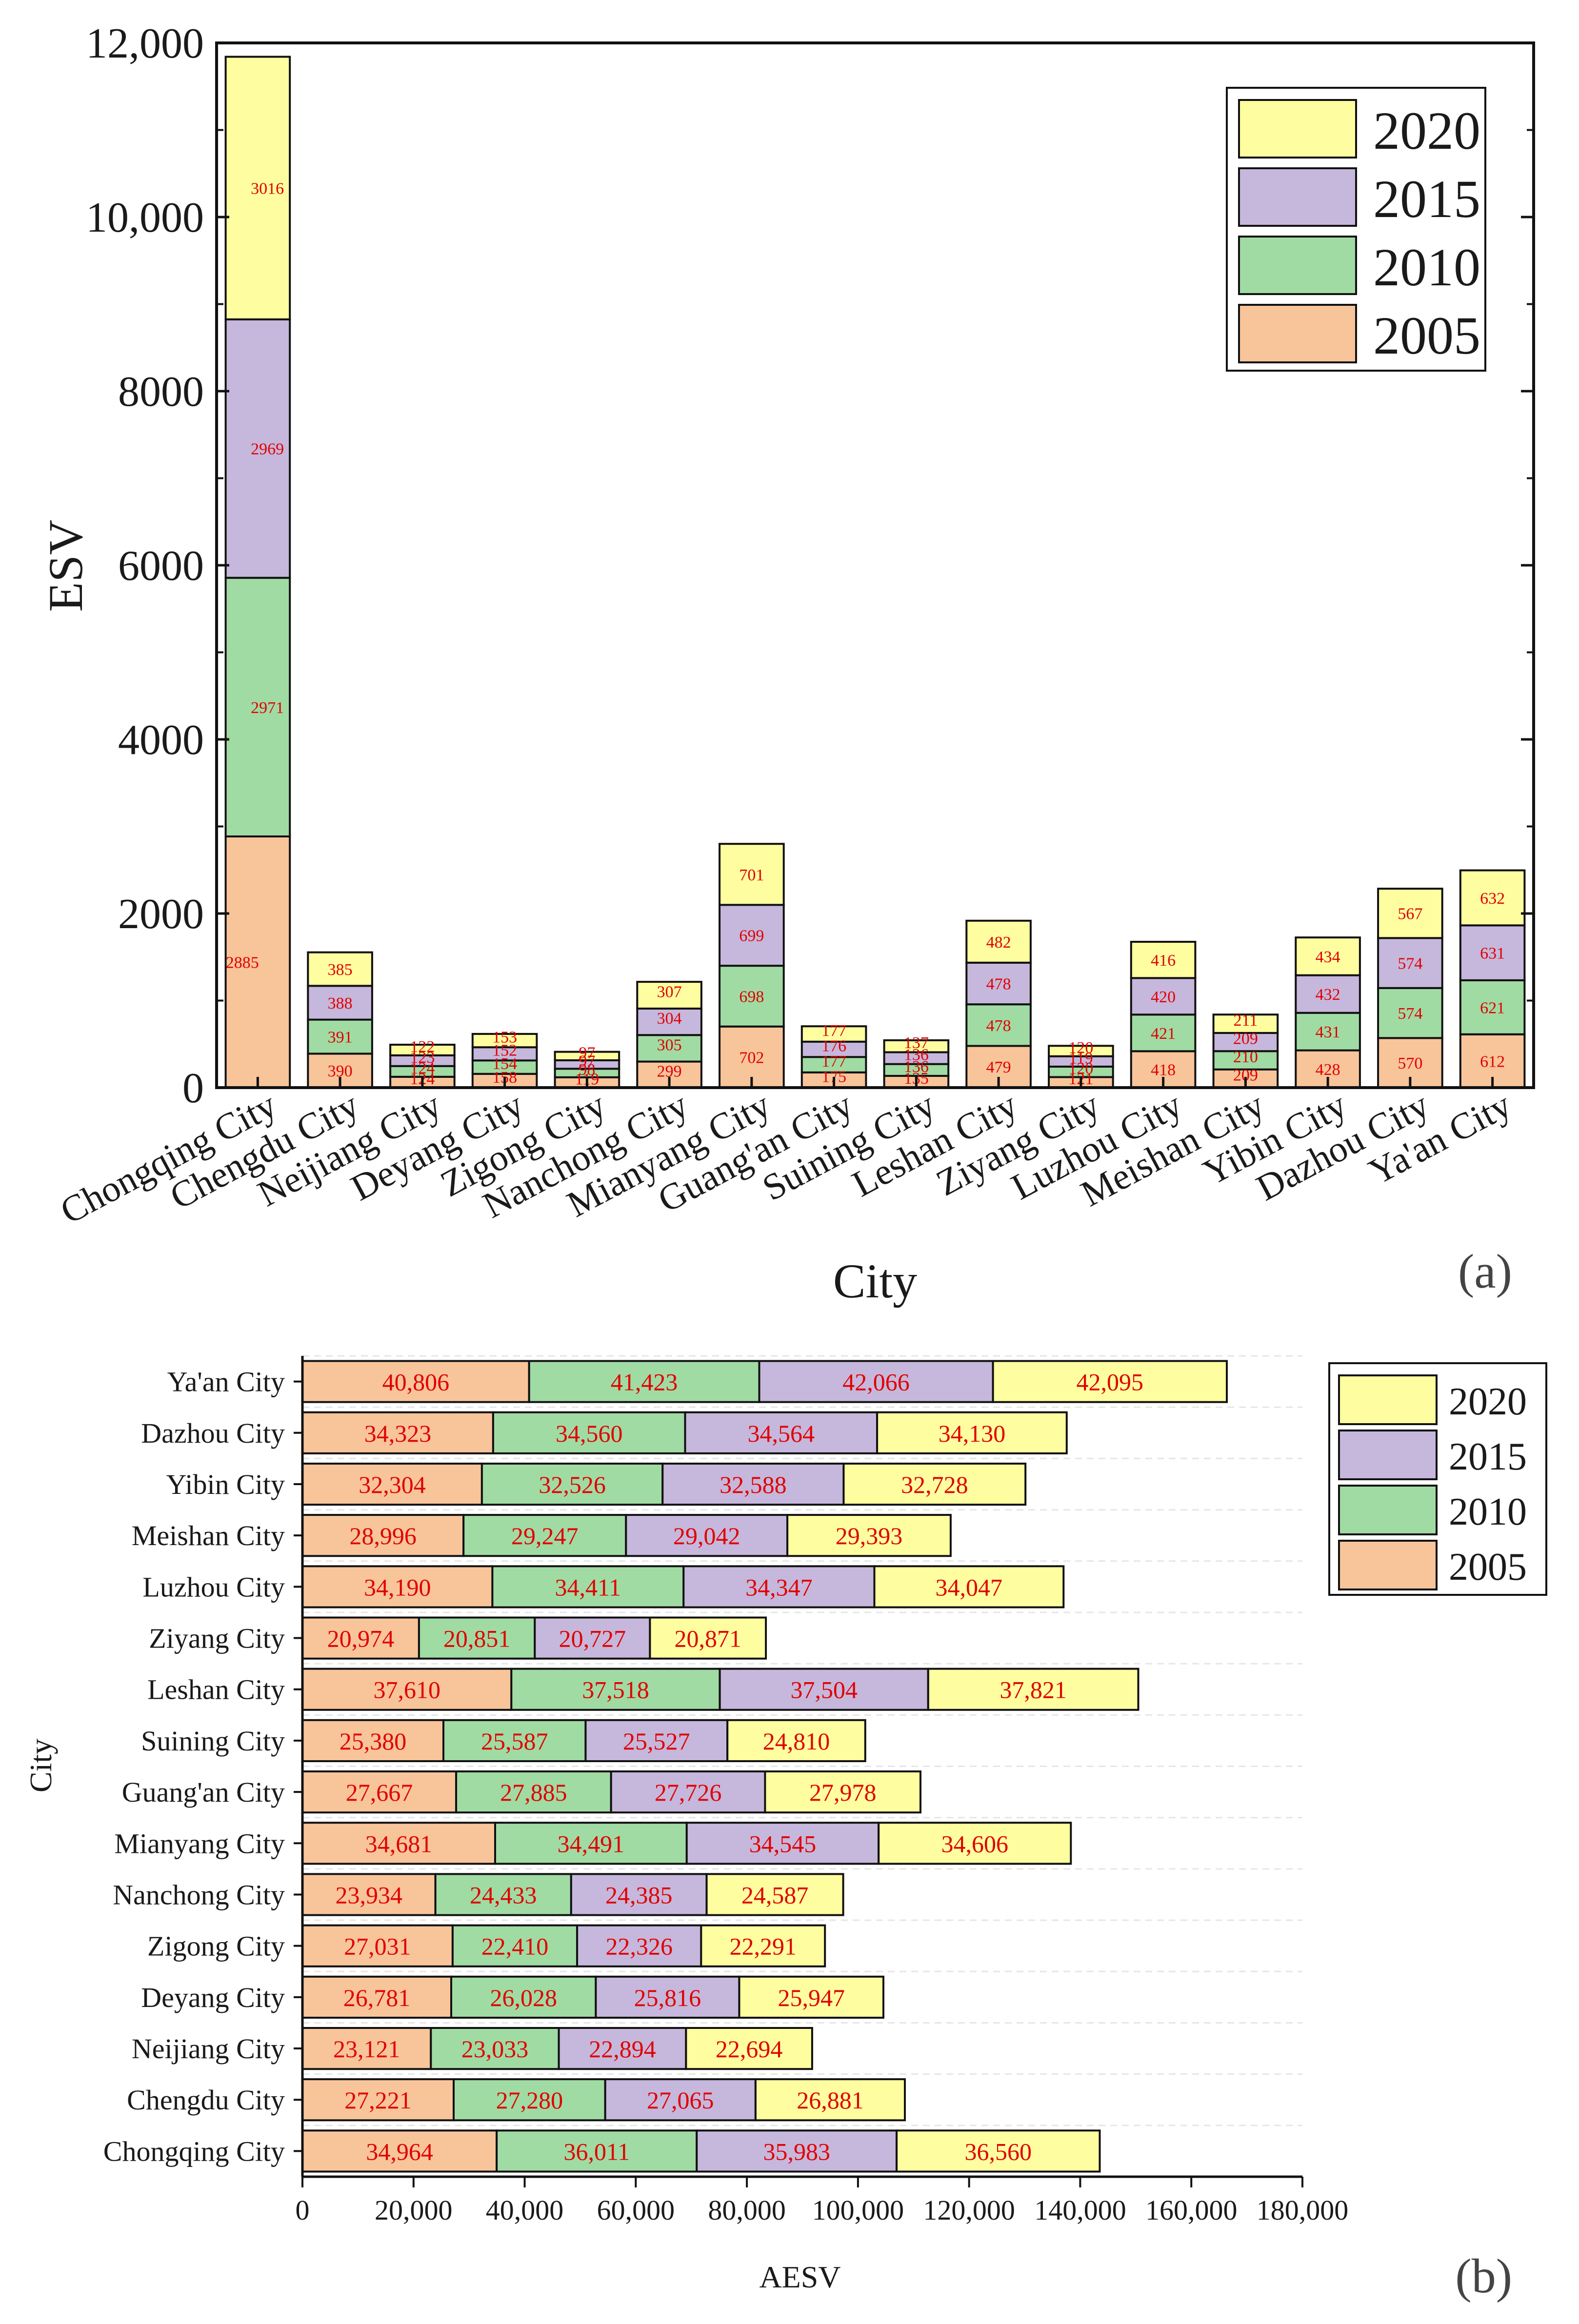 This screenshot has width=1579, height=2324. Describe the element at coordinates (656, 1741) in the screenshot. I see `bar-suining-city-2015` at that location.